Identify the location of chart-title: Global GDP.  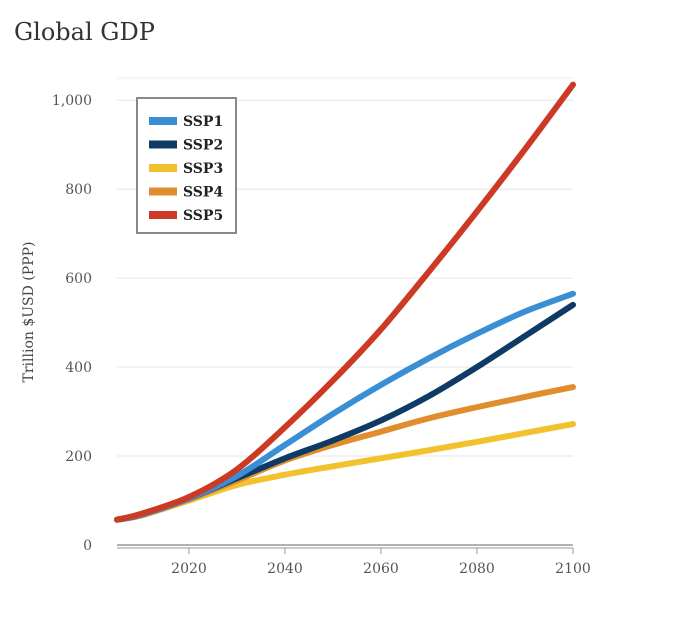
(84, 32).